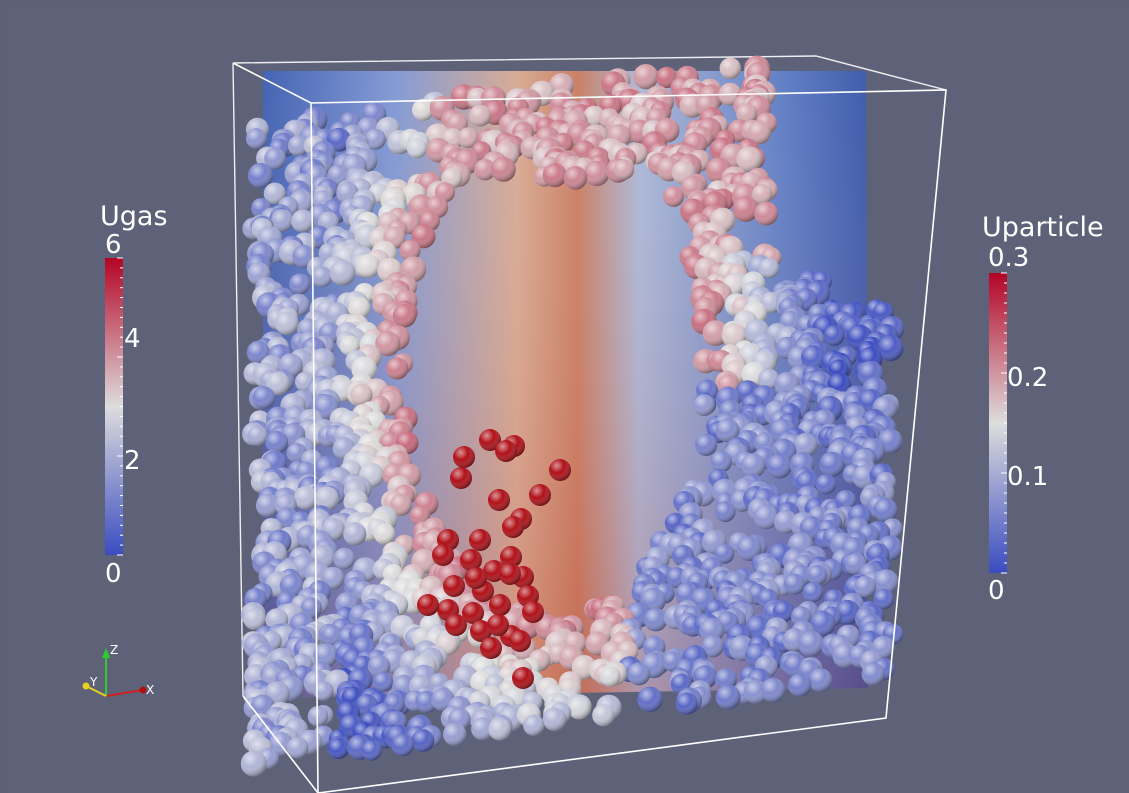 The height and width of the screenshot is (793, 1129). I want to click on y-axis-tip, so click(86, 686).